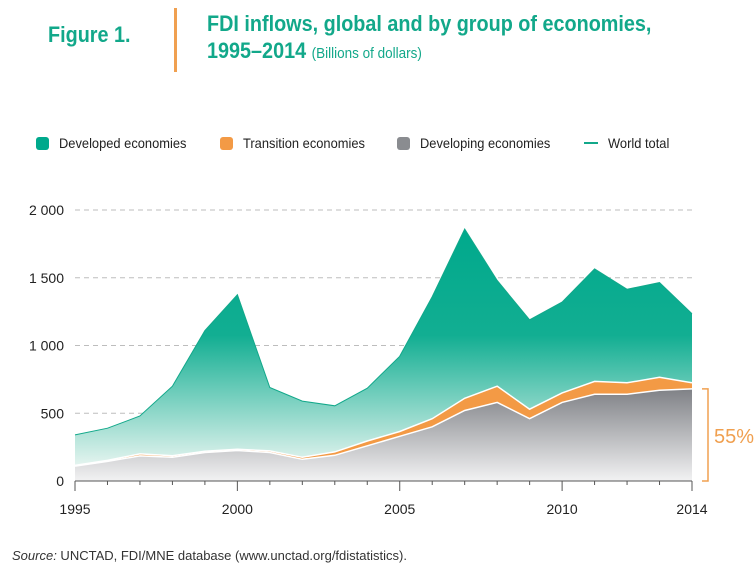 The image size is (756, 574). I want to click on title-divider, so click(175, 40).